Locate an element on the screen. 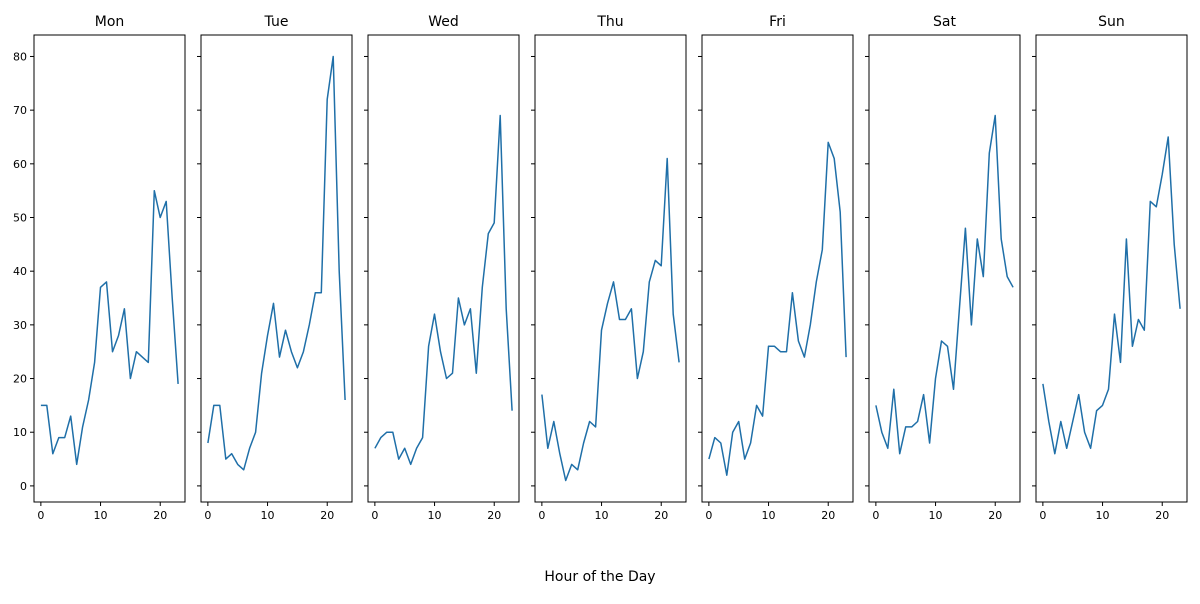 The image size is (1200, 604). y-tick-label: 20 is located at coordinates (20, 379).